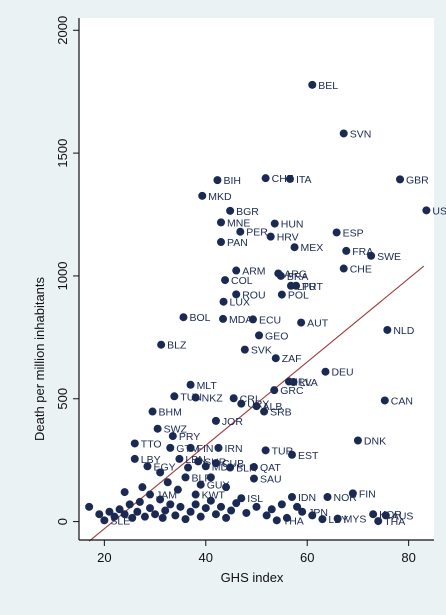 The height and width of the screenshot is (615, 446). I want to click on point-label: BEL, so click(328, 86).